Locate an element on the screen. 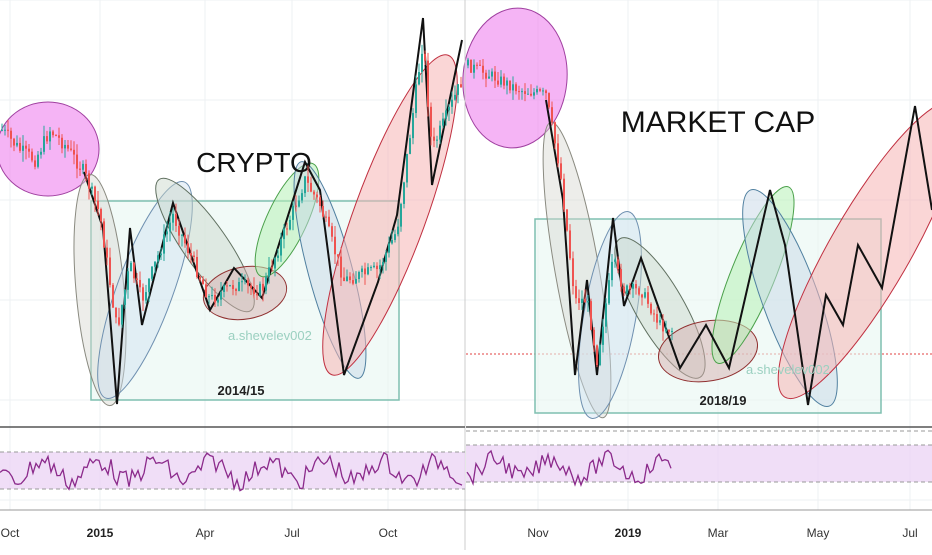 The image size is (932, 555). right-rsi-band is located at coordinates (699, 463).